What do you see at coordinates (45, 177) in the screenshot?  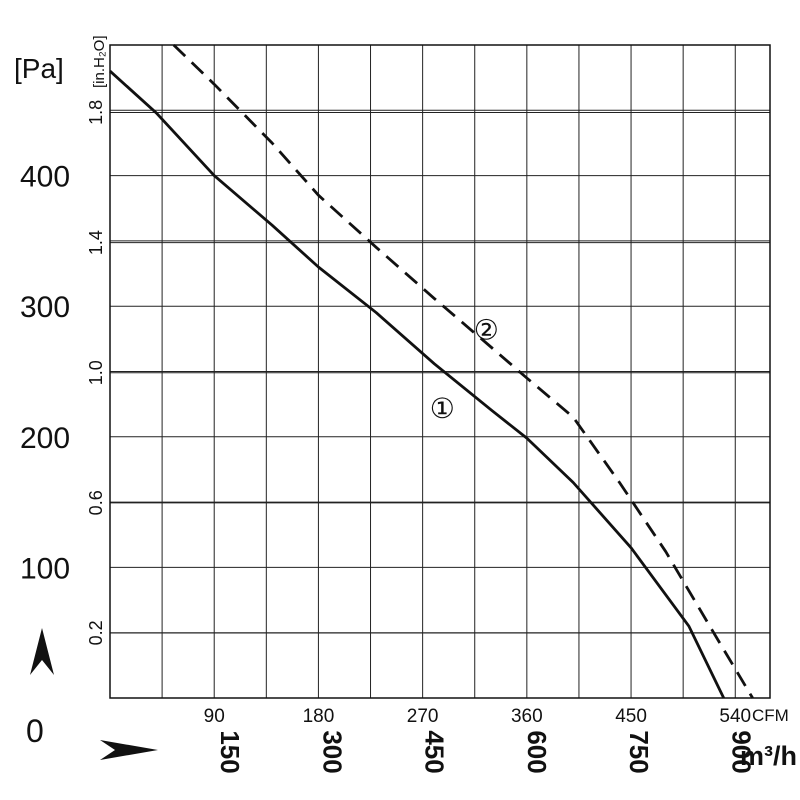 I see `tick-label-pa: 400` at bounding box center [45, 177].